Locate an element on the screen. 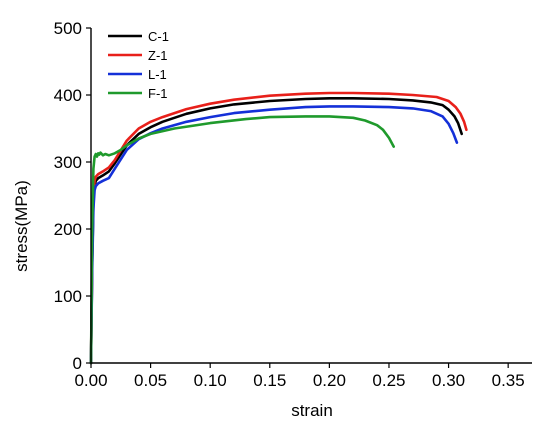 The height and width of the screenshot is (436, 550). y-tick-label: 500 is located at coordinates (68, 28).